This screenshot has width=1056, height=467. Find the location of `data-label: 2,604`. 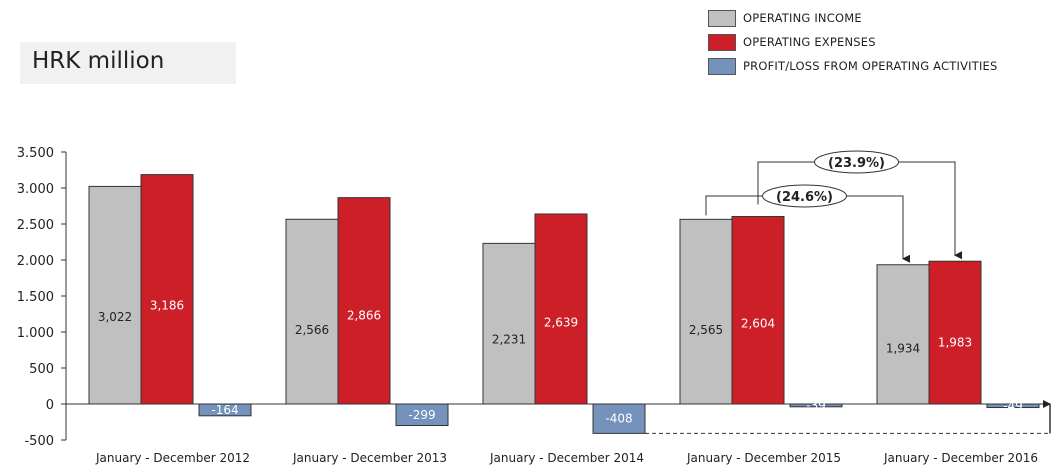

data-label: 2,604 is located at coordinates (758, 323).